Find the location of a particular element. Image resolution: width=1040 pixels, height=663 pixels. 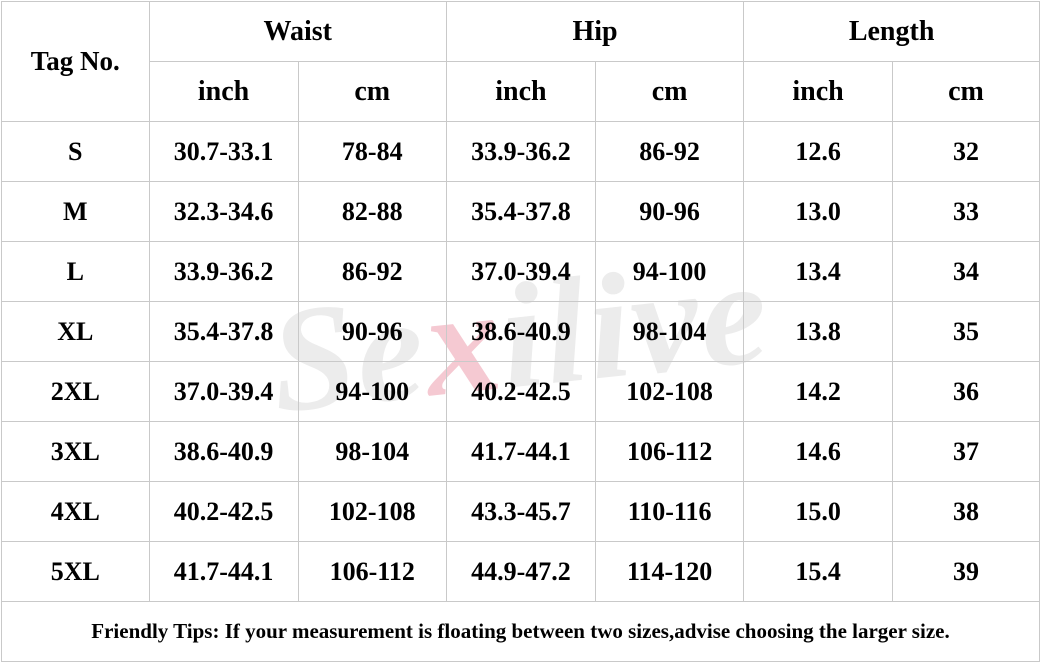

length-inch-value: 13.4 is located at coordinates (818, 271).